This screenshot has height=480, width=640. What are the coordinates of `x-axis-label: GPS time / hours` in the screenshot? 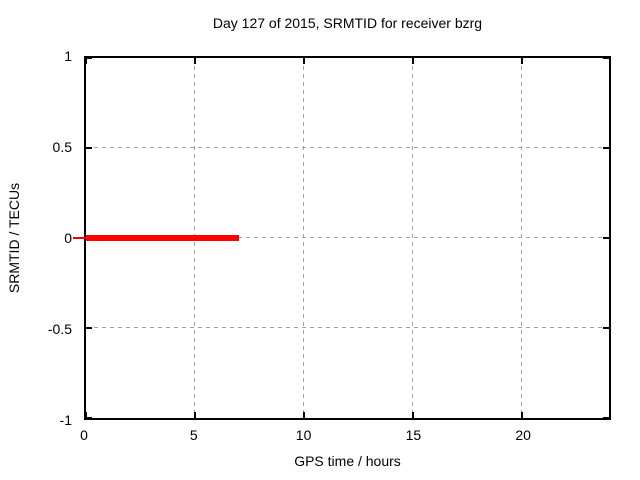 It's located at (347, 461).